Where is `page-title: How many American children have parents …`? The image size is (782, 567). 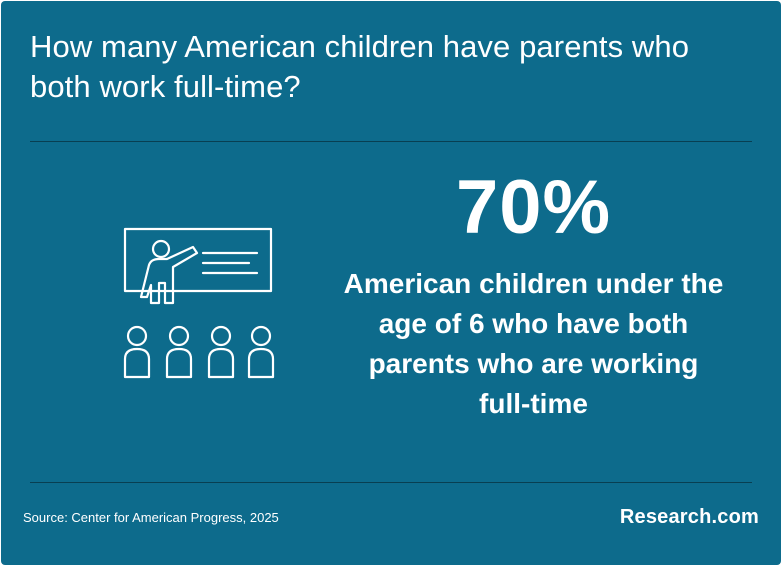 page-title: How many American children have parents … is located at coordinates (360, 66).